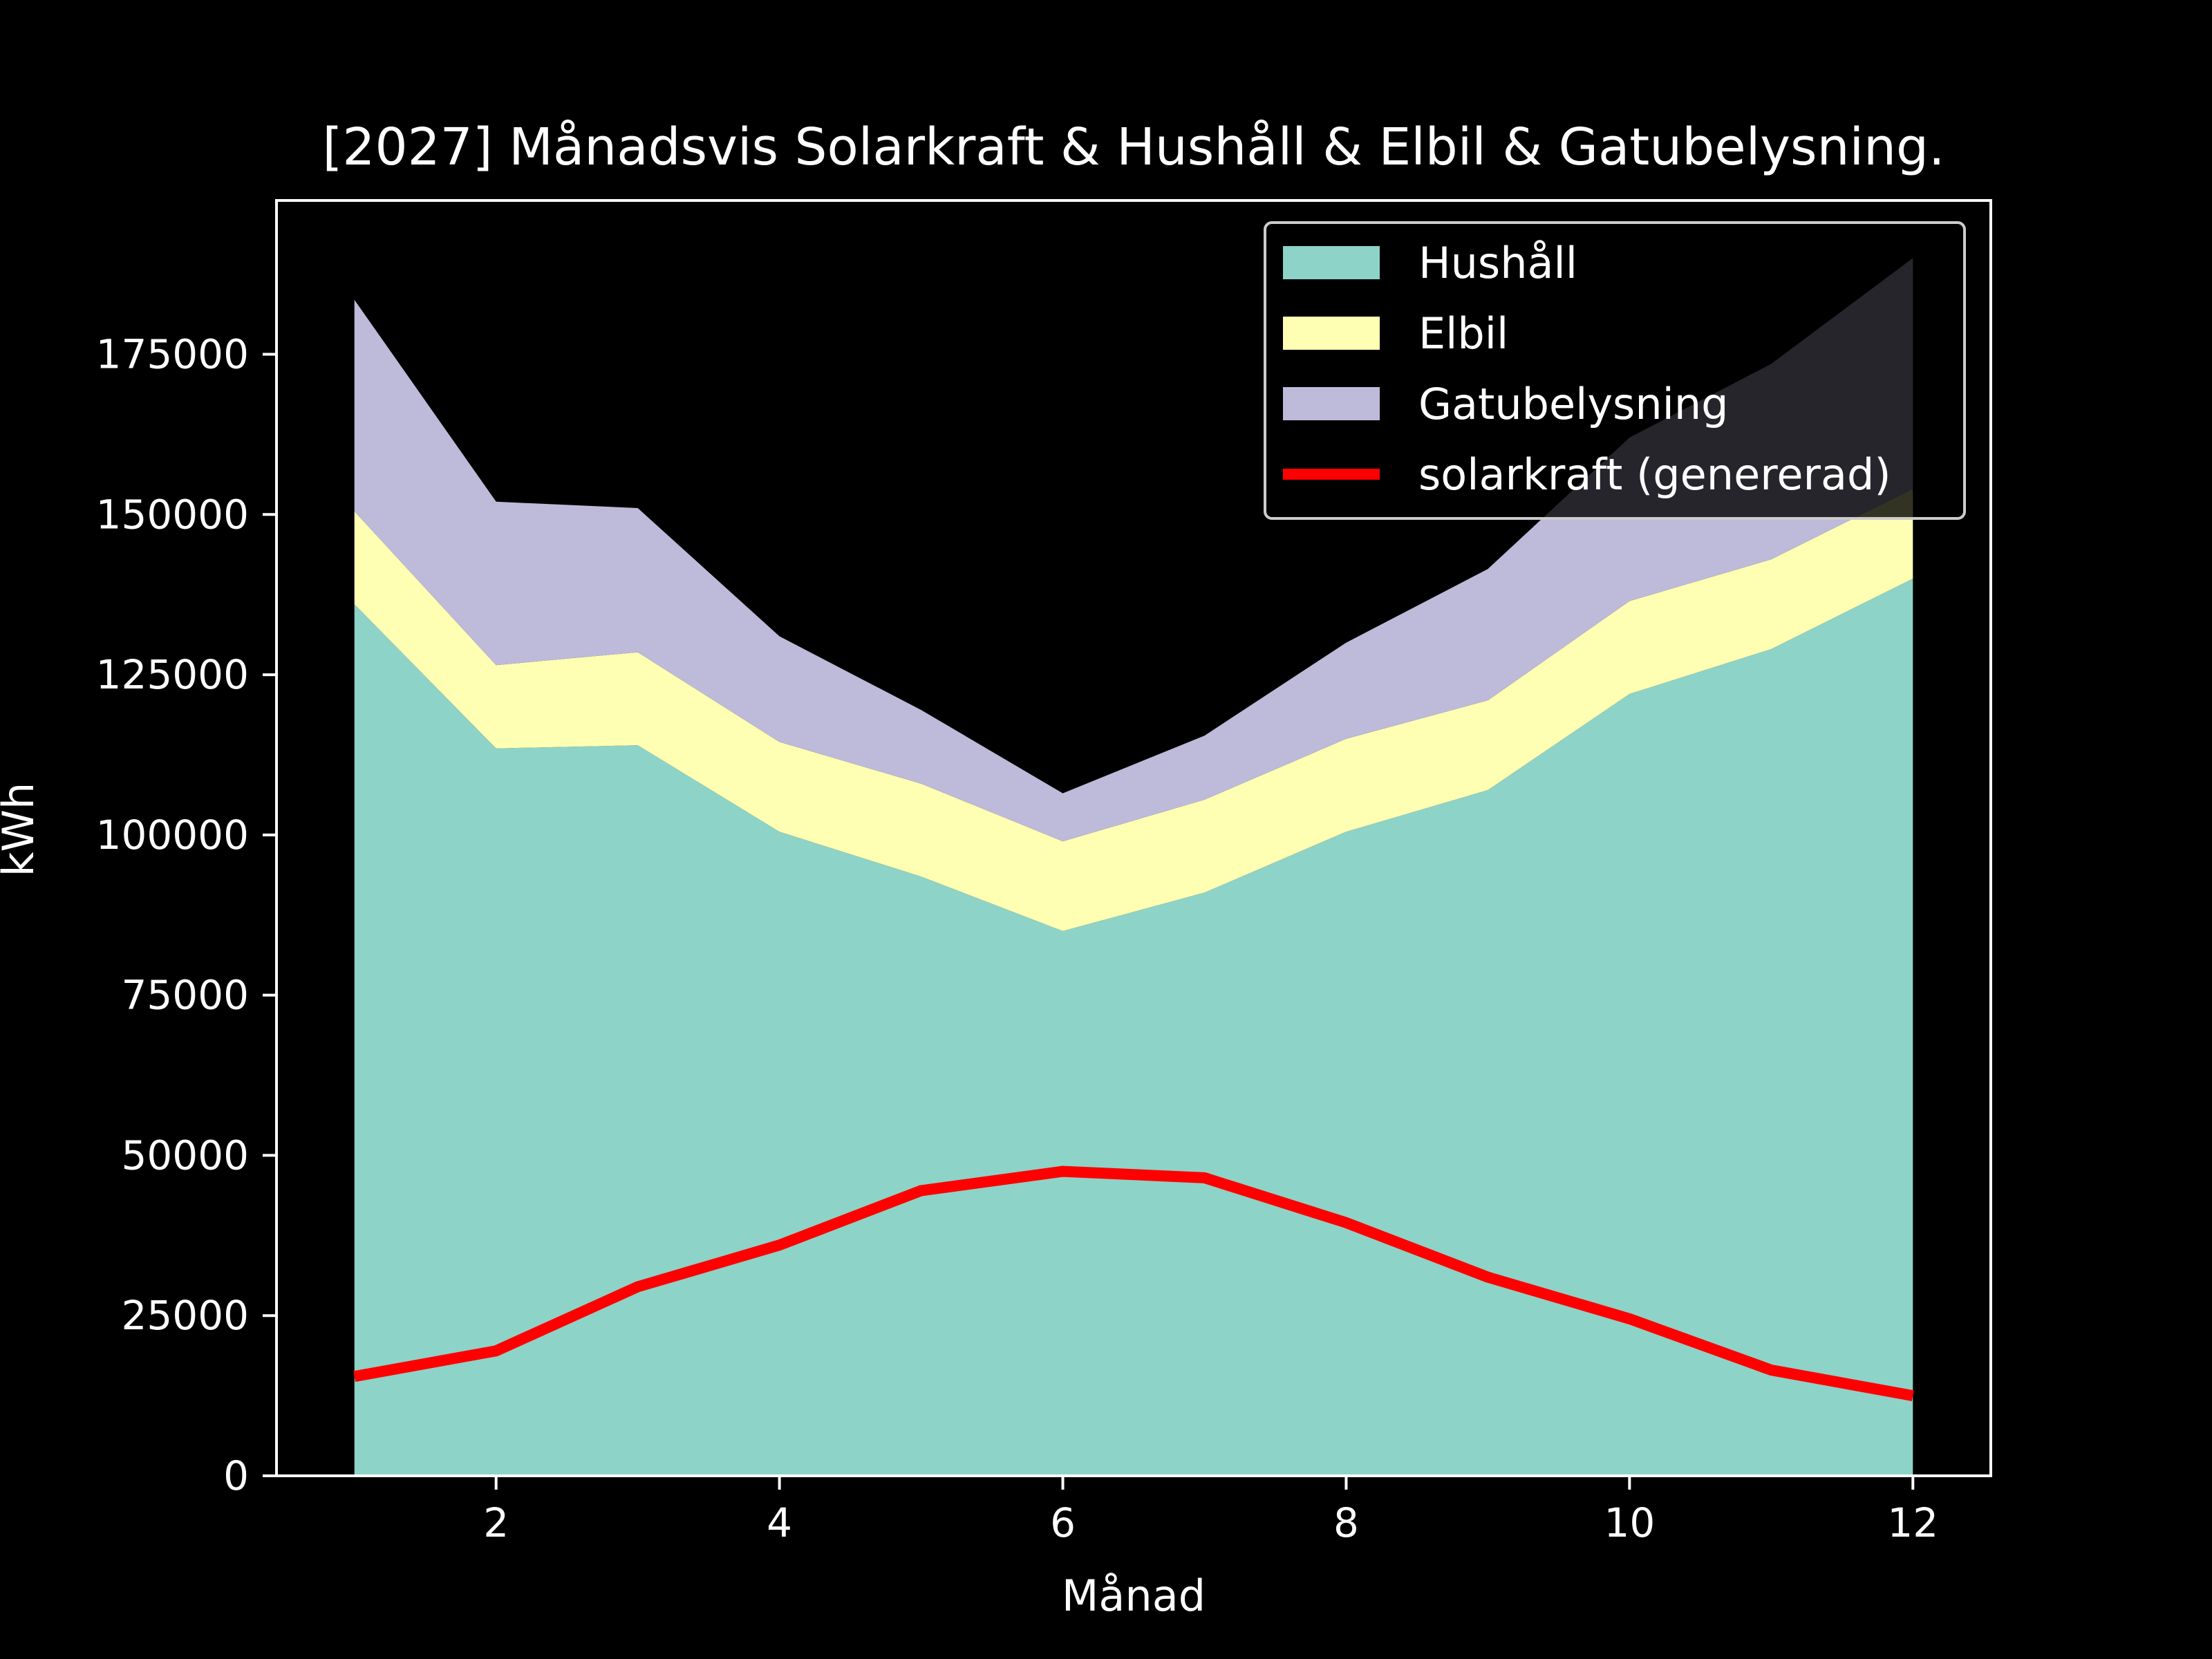 The width and height of the screenshot is (2212, 1659). I want to click on y-tick-label: 25000, so click(185, 1316).